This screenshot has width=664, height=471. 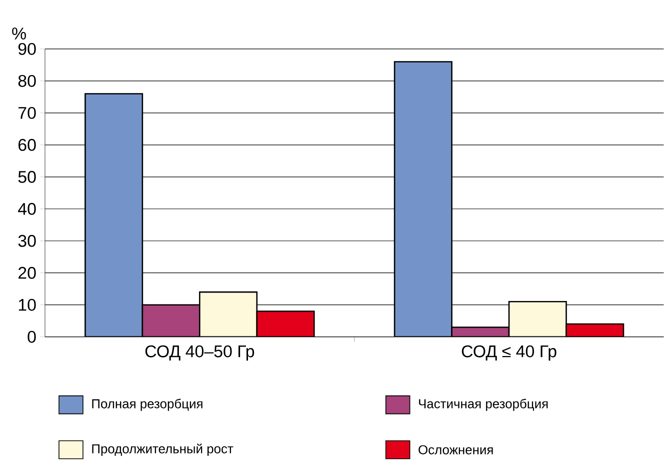 I want to click on y-tick-label: 90, so click(x=27, y=49).